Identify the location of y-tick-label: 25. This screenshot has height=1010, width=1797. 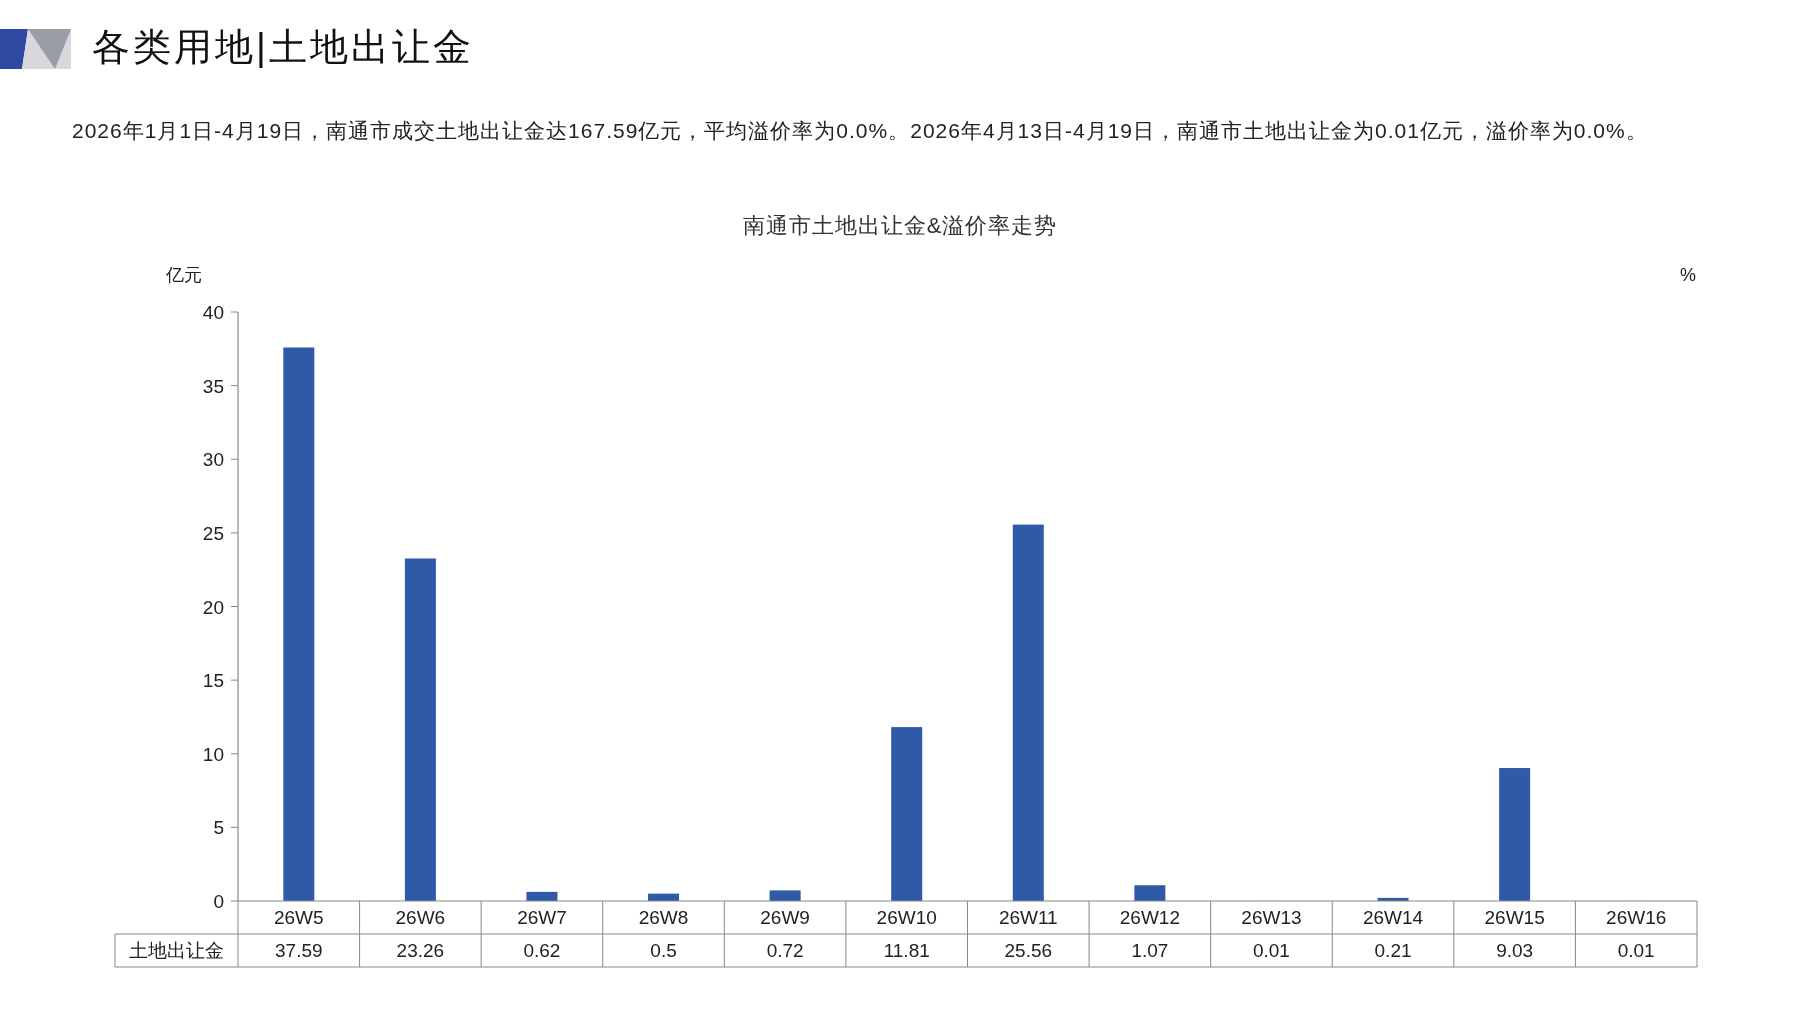
(213, 533).